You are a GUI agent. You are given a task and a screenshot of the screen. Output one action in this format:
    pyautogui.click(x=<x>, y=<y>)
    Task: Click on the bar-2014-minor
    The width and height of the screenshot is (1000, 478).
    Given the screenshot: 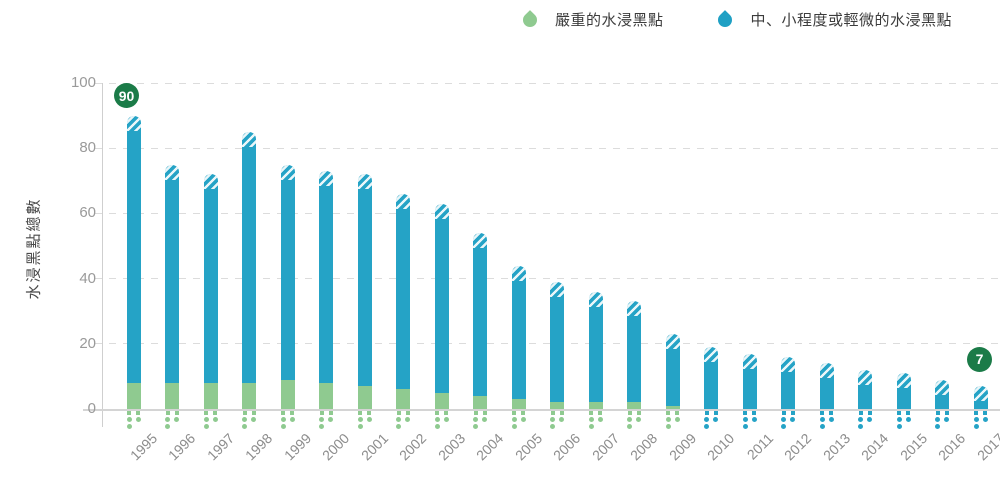 What is the action you would take?
    pyautogui.click(x=865, y=389)
    